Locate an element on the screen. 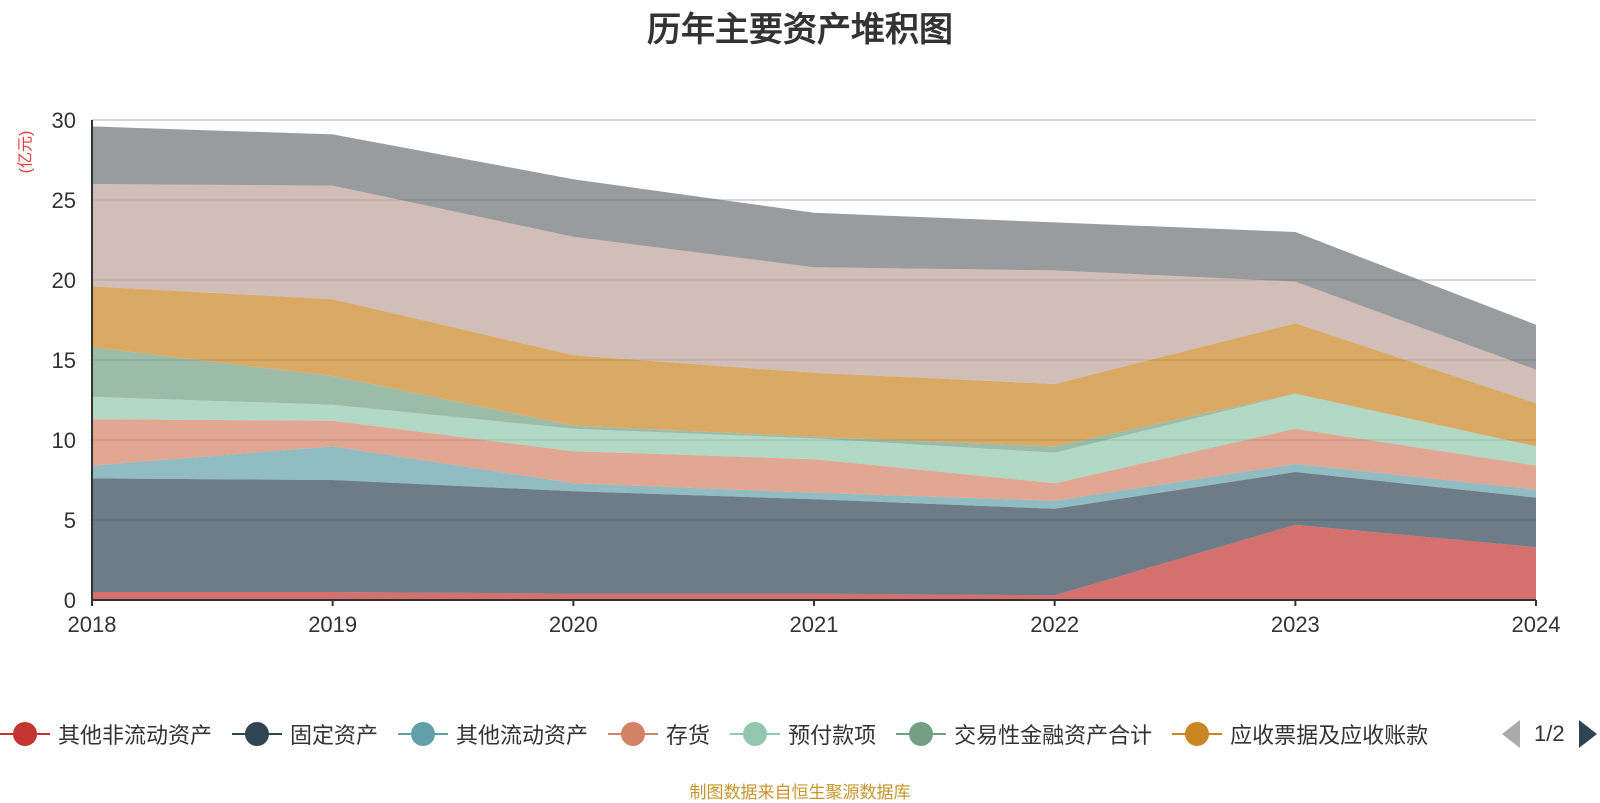  legend-item: 固定资产 is located at coordinates (305, 734).